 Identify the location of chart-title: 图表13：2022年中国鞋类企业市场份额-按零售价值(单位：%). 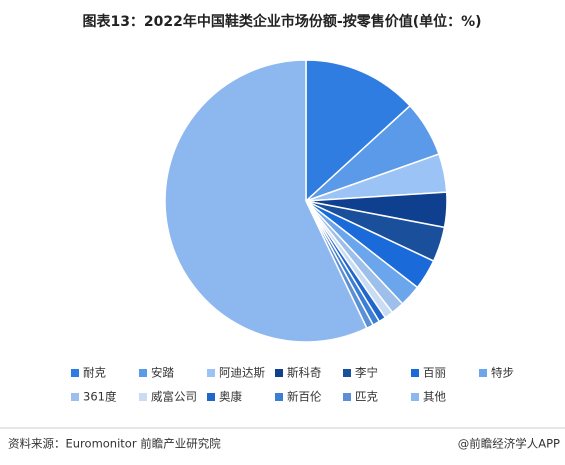
(281, 21).